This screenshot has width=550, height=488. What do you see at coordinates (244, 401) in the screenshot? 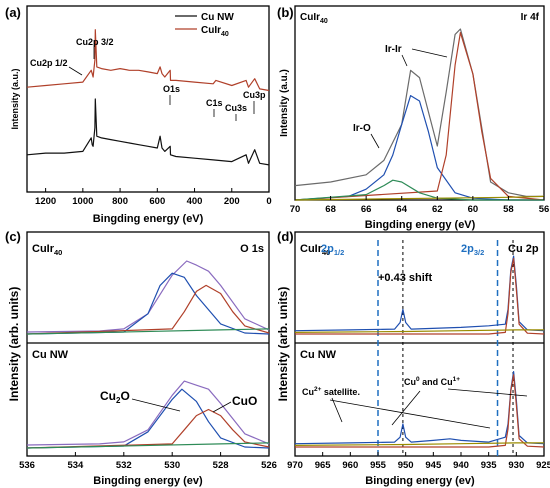
I see `annotation-cuo: CuO` at bounding box center [244, 401].